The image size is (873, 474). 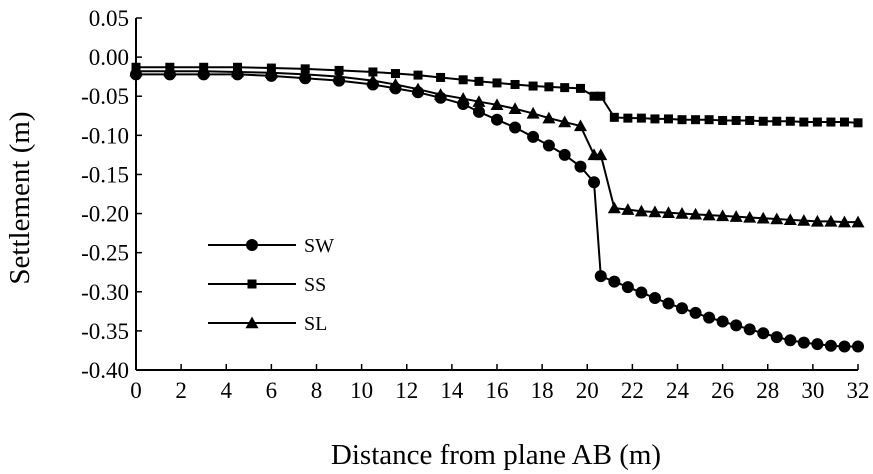 What do you see at coordinates (105, 135) in the screenshot?
I see `y-tick-label: -0.10` at bounding box center [105, 135].